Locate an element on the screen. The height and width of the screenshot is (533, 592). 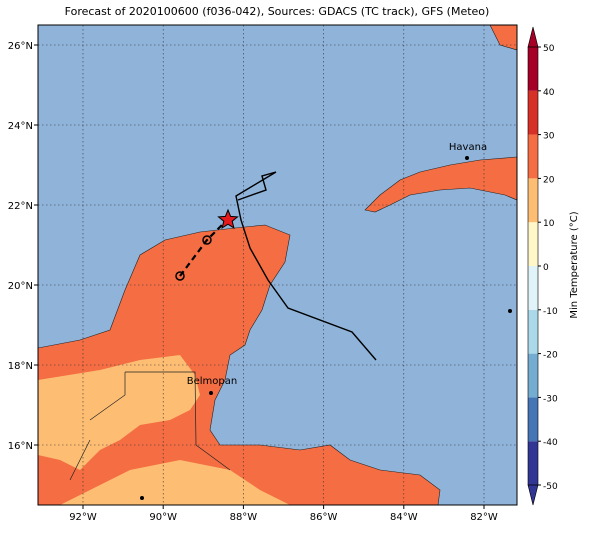
lat-tick-label: 20°N is located at coordinates (20, 286).